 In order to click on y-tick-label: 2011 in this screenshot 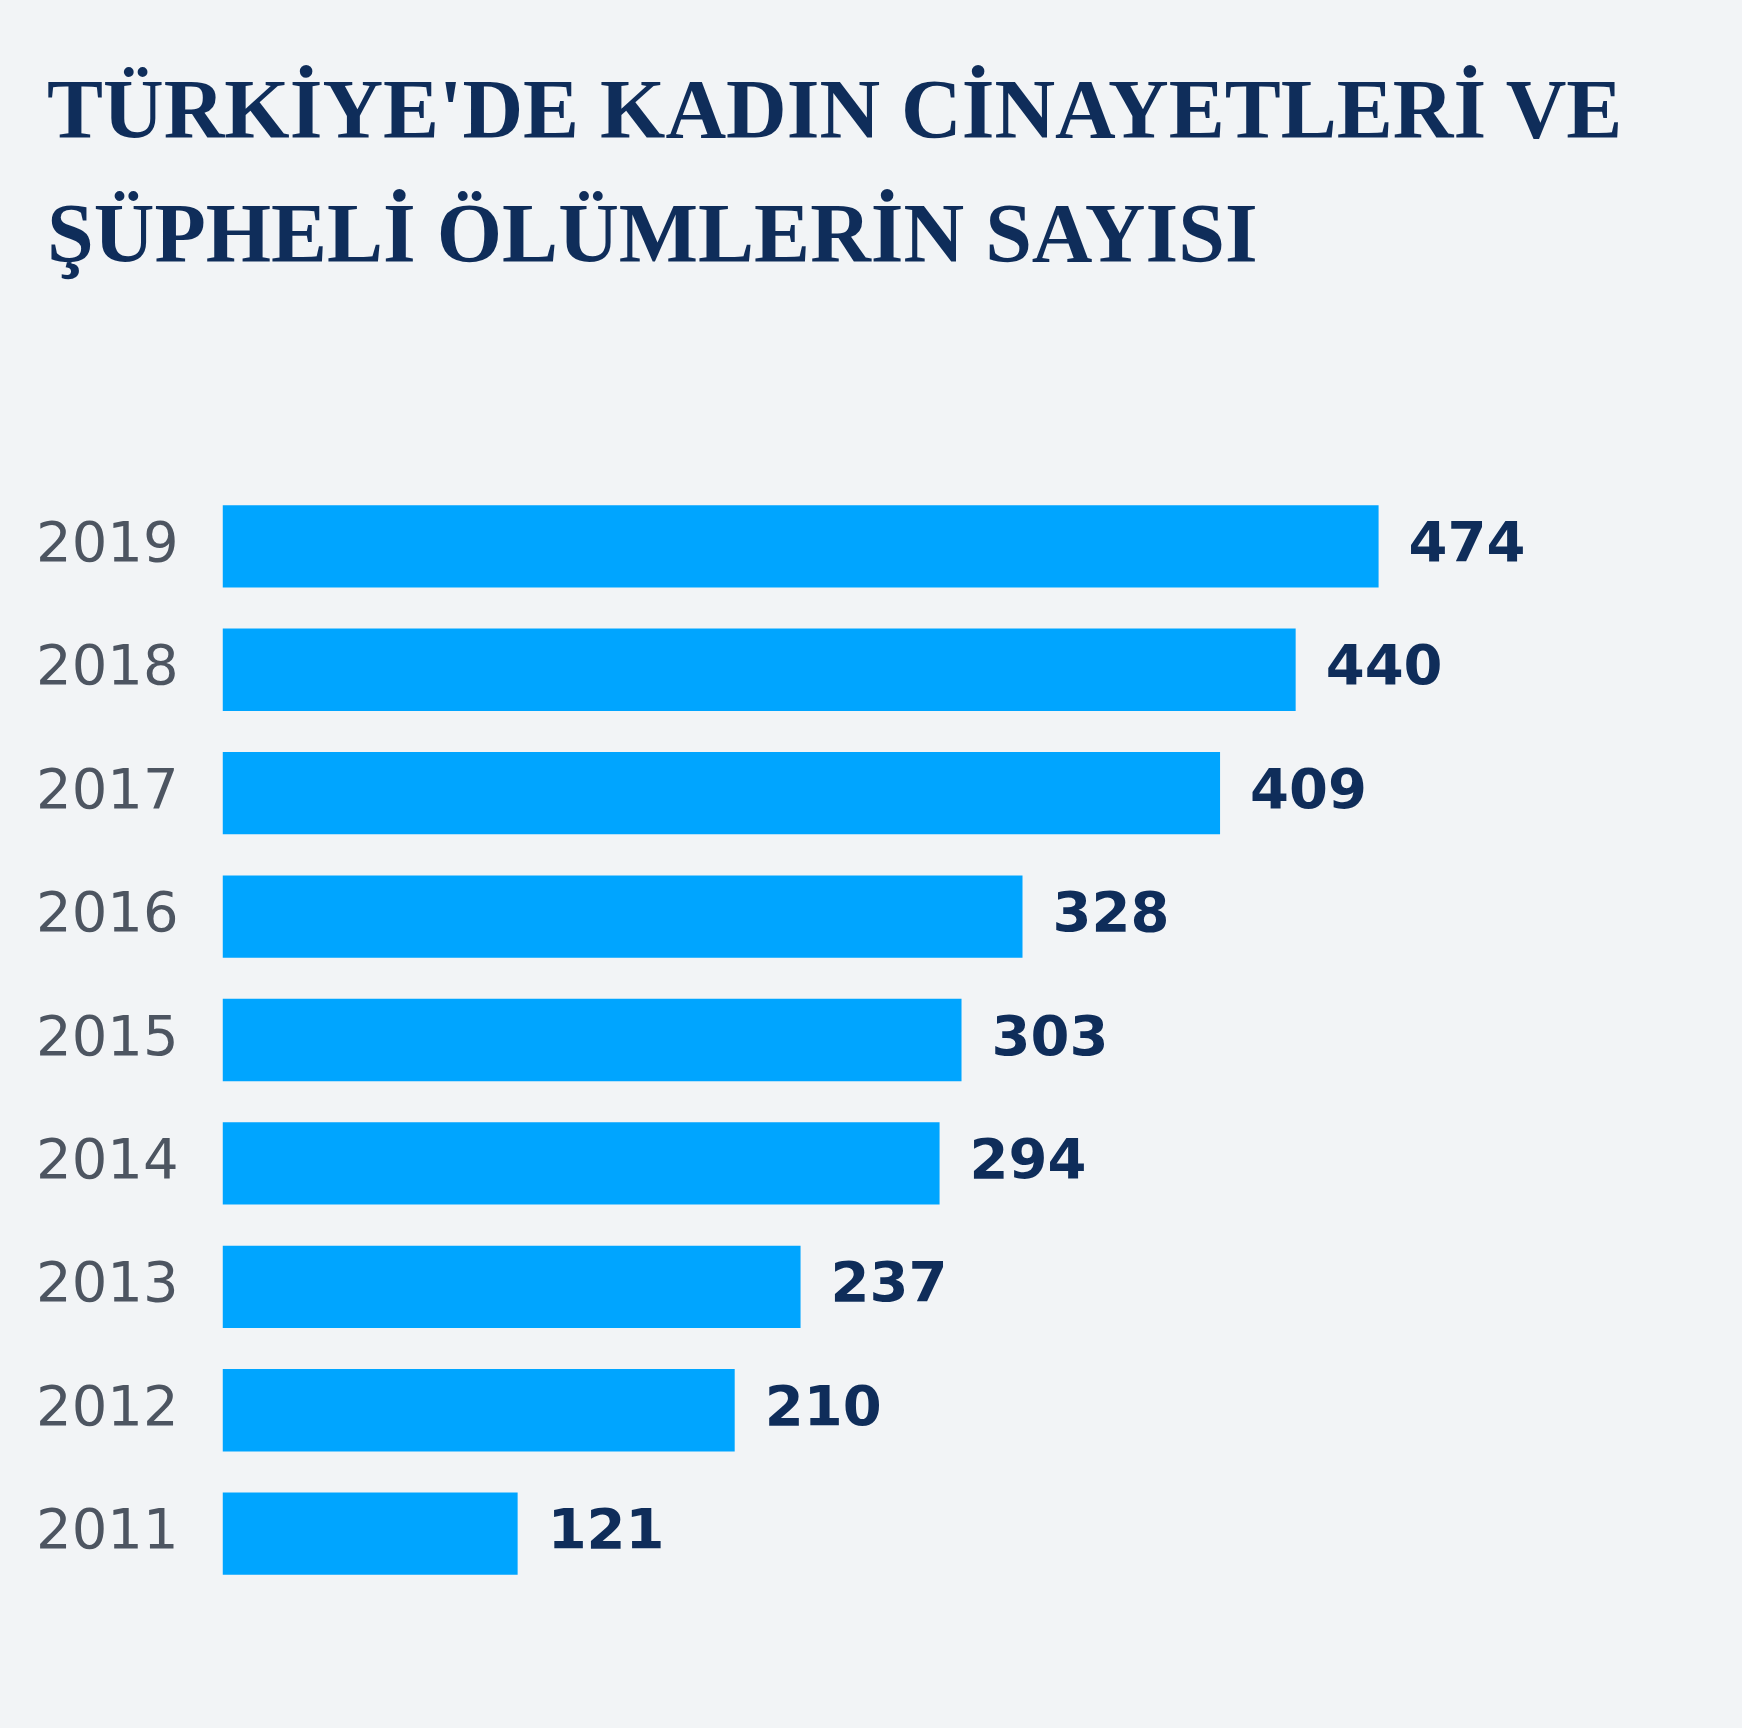, I will do `click(107, 1529)`.